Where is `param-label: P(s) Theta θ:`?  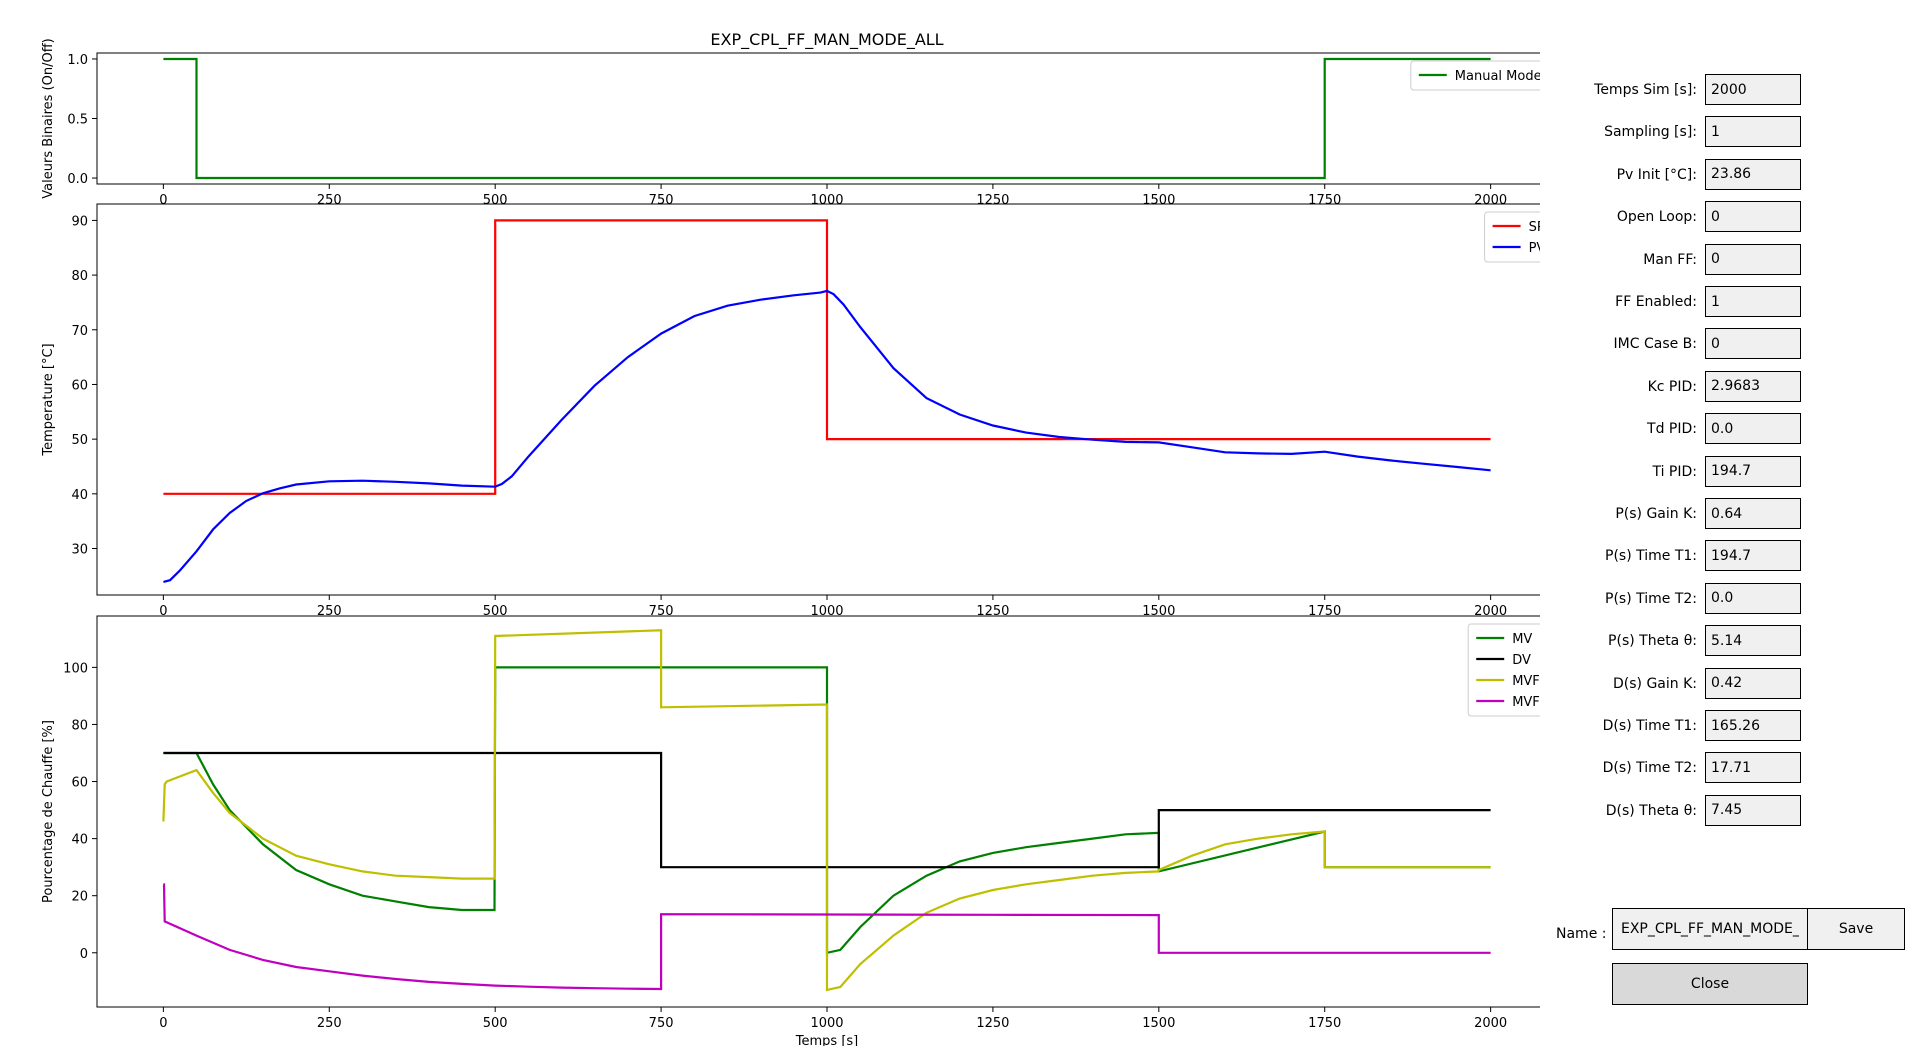
param-label: P(s) Theta θ: is located at coordinates (1652, 641).